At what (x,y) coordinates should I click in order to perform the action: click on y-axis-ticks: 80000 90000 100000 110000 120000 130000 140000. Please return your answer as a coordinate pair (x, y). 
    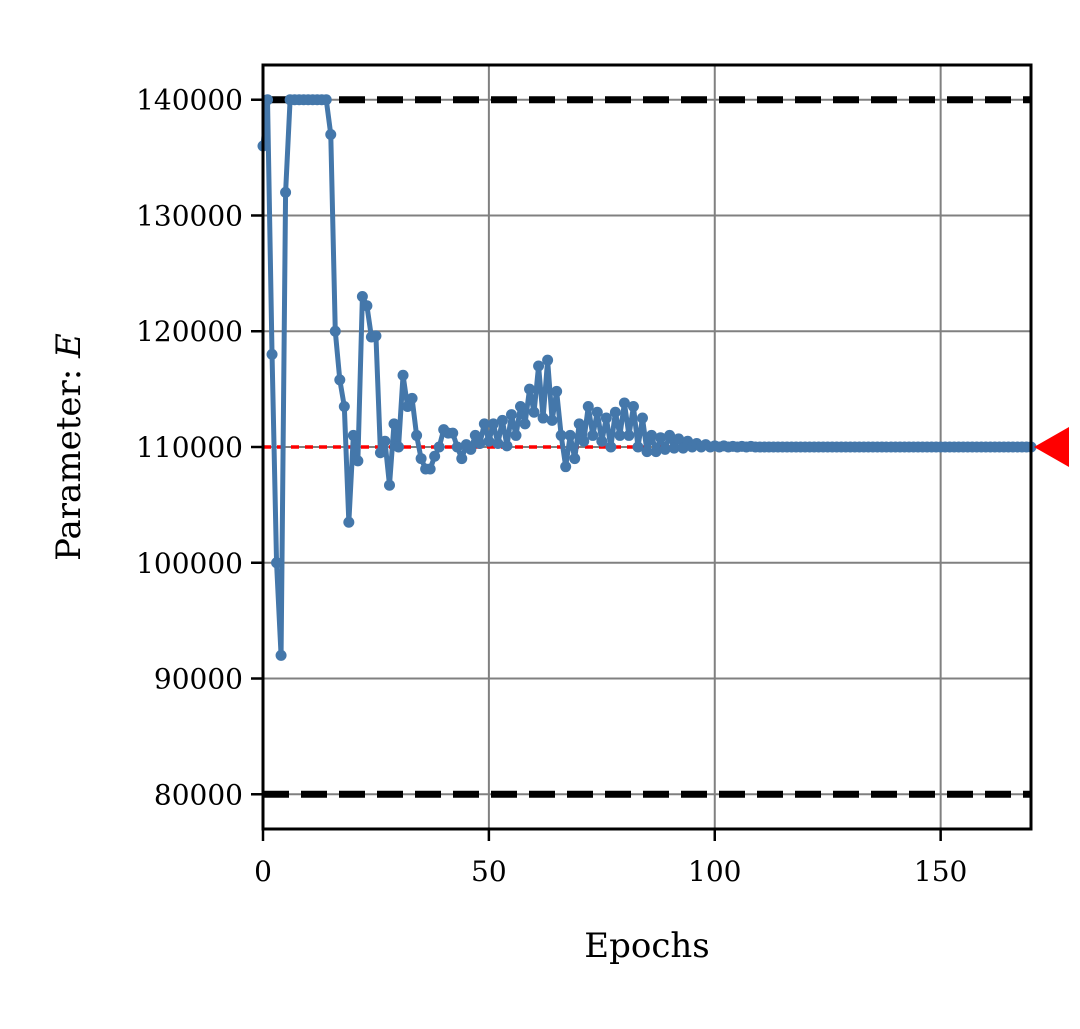
    Looking at the image, I should click on (199, 447).